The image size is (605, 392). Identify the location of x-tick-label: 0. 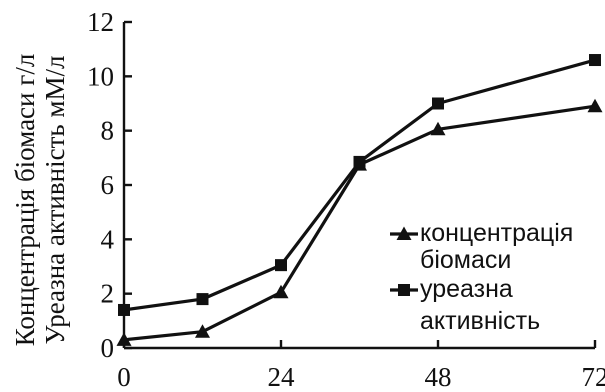
(124, 377).